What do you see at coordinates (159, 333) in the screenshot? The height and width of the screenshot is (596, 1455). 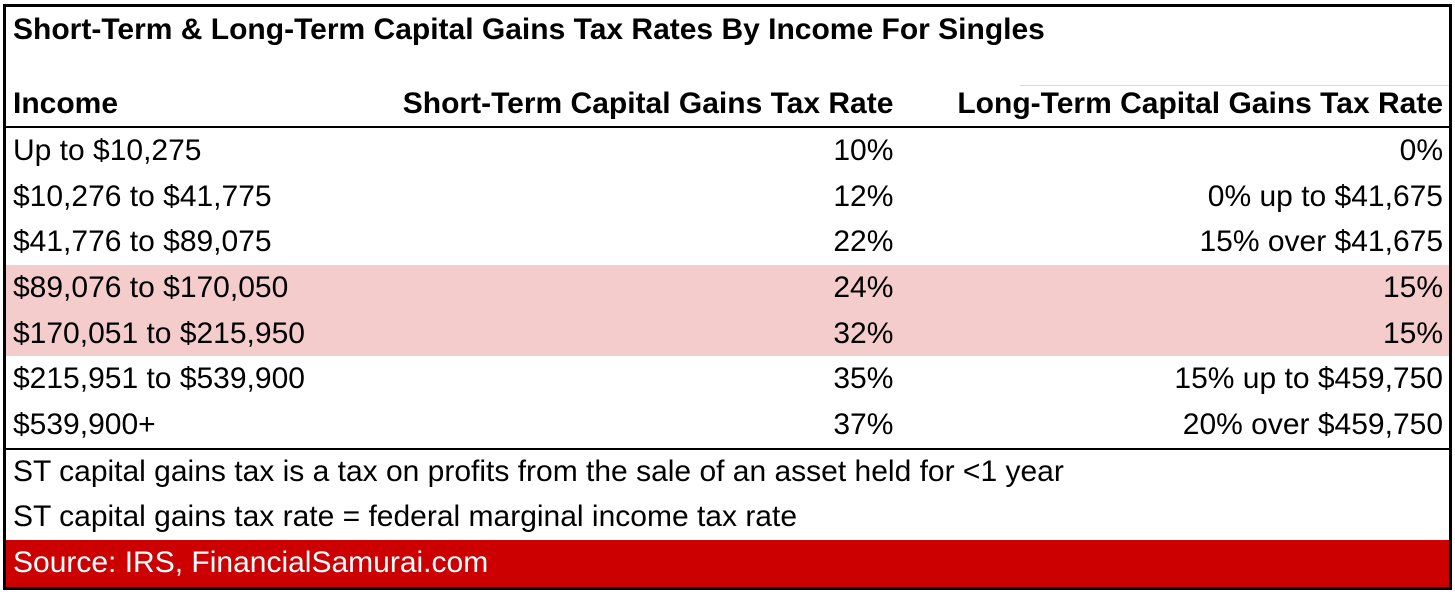 I see `income-cell: $170,051 to $215,950` at bounding box center [159, 333].